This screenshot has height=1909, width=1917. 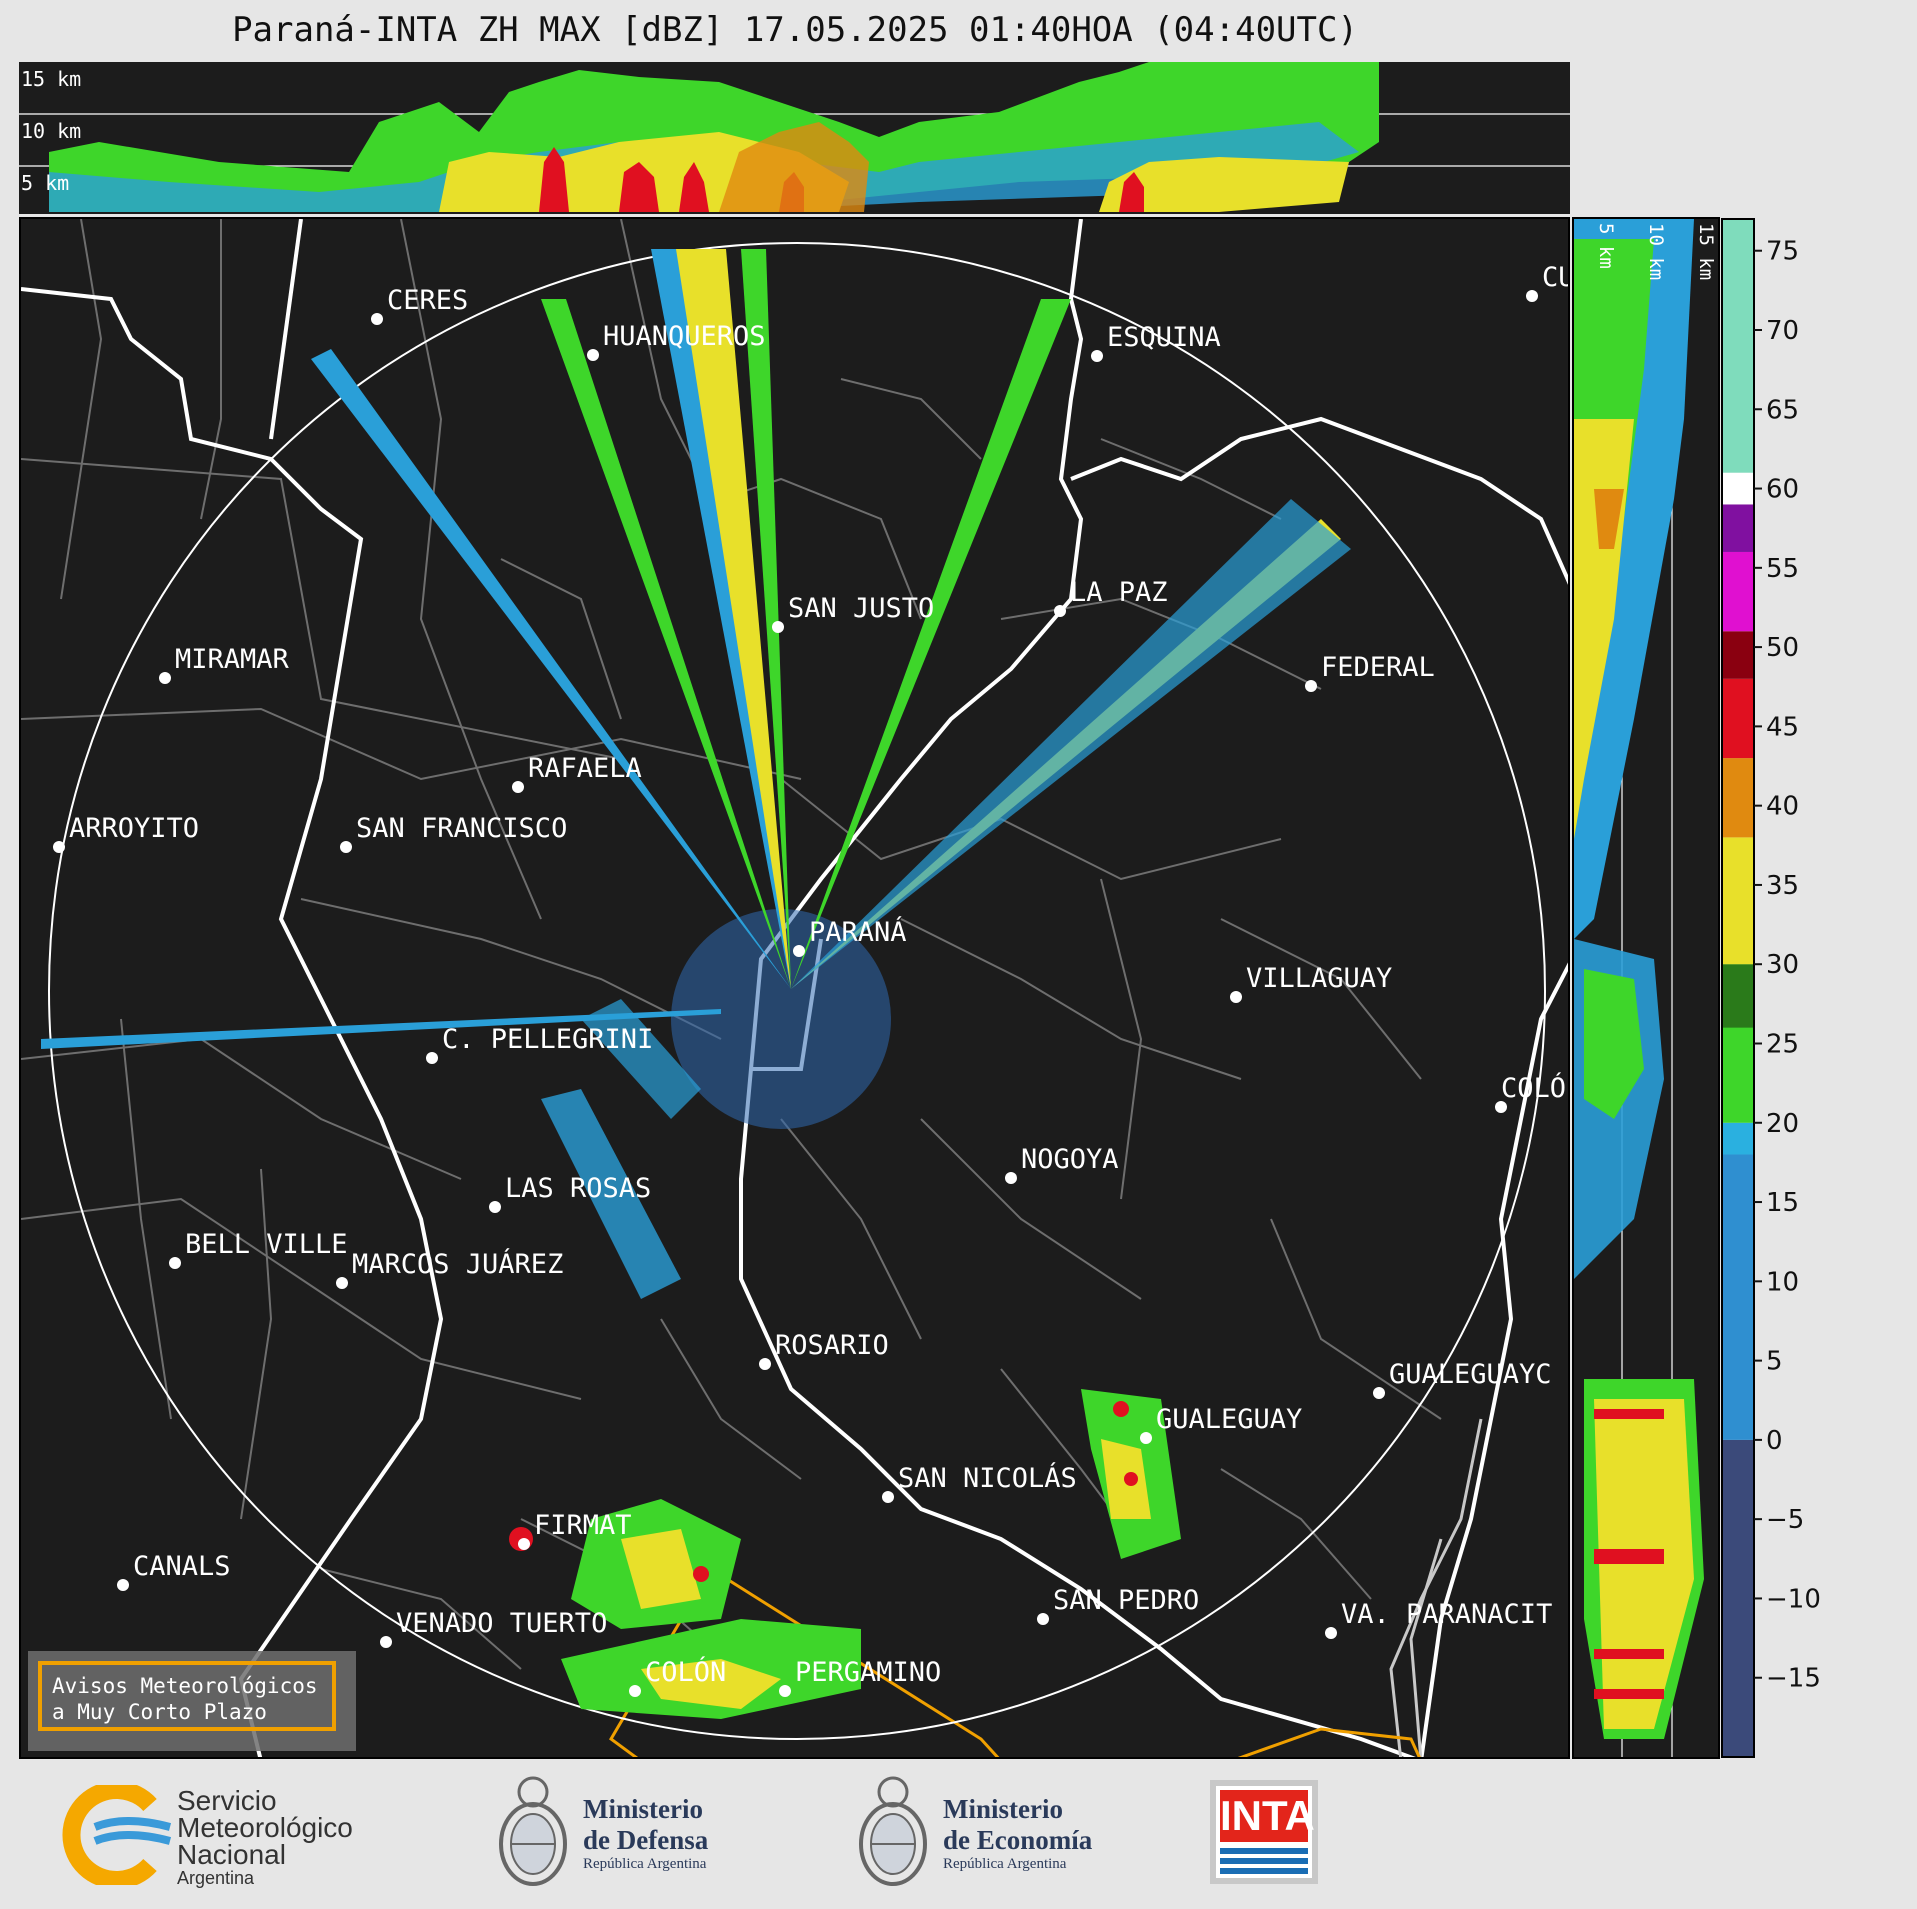 I want to click on colorbar-tick-label: 25, so click(x=1782, y=1044).